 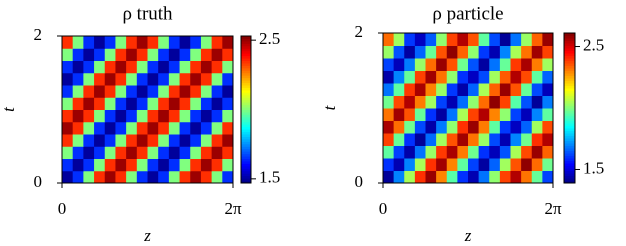 What do you see at coordinates (359, 31) in the screenshot?
I see `y-tick-label: 2` at bounding box center [359, 31].